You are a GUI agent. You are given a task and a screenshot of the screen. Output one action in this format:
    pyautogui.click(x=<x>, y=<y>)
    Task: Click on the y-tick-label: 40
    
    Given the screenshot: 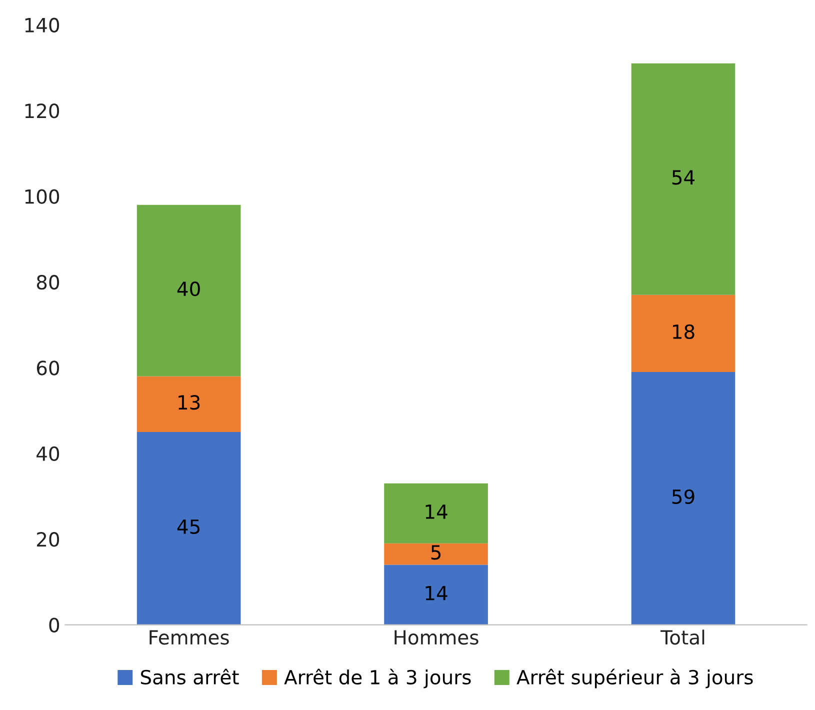 What is the action you would take?
    pyautogui.click(x=48, y=454)
    